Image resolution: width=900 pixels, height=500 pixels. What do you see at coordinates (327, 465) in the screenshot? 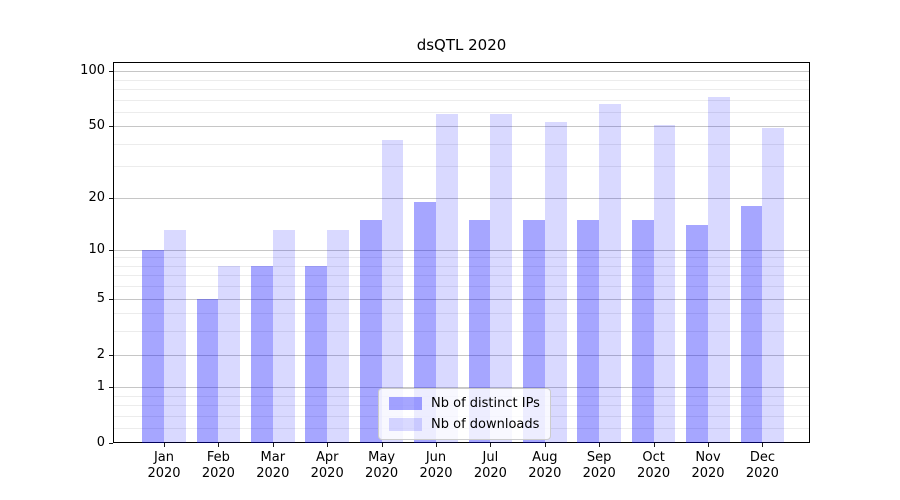
I see `x-tick-label: Apr 2020` at bounding box center [327, 465].